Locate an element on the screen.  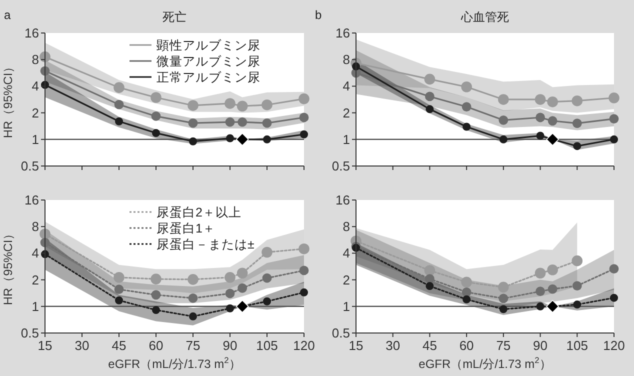
x-tick-label: 30 is located at coordinates (393, 345).